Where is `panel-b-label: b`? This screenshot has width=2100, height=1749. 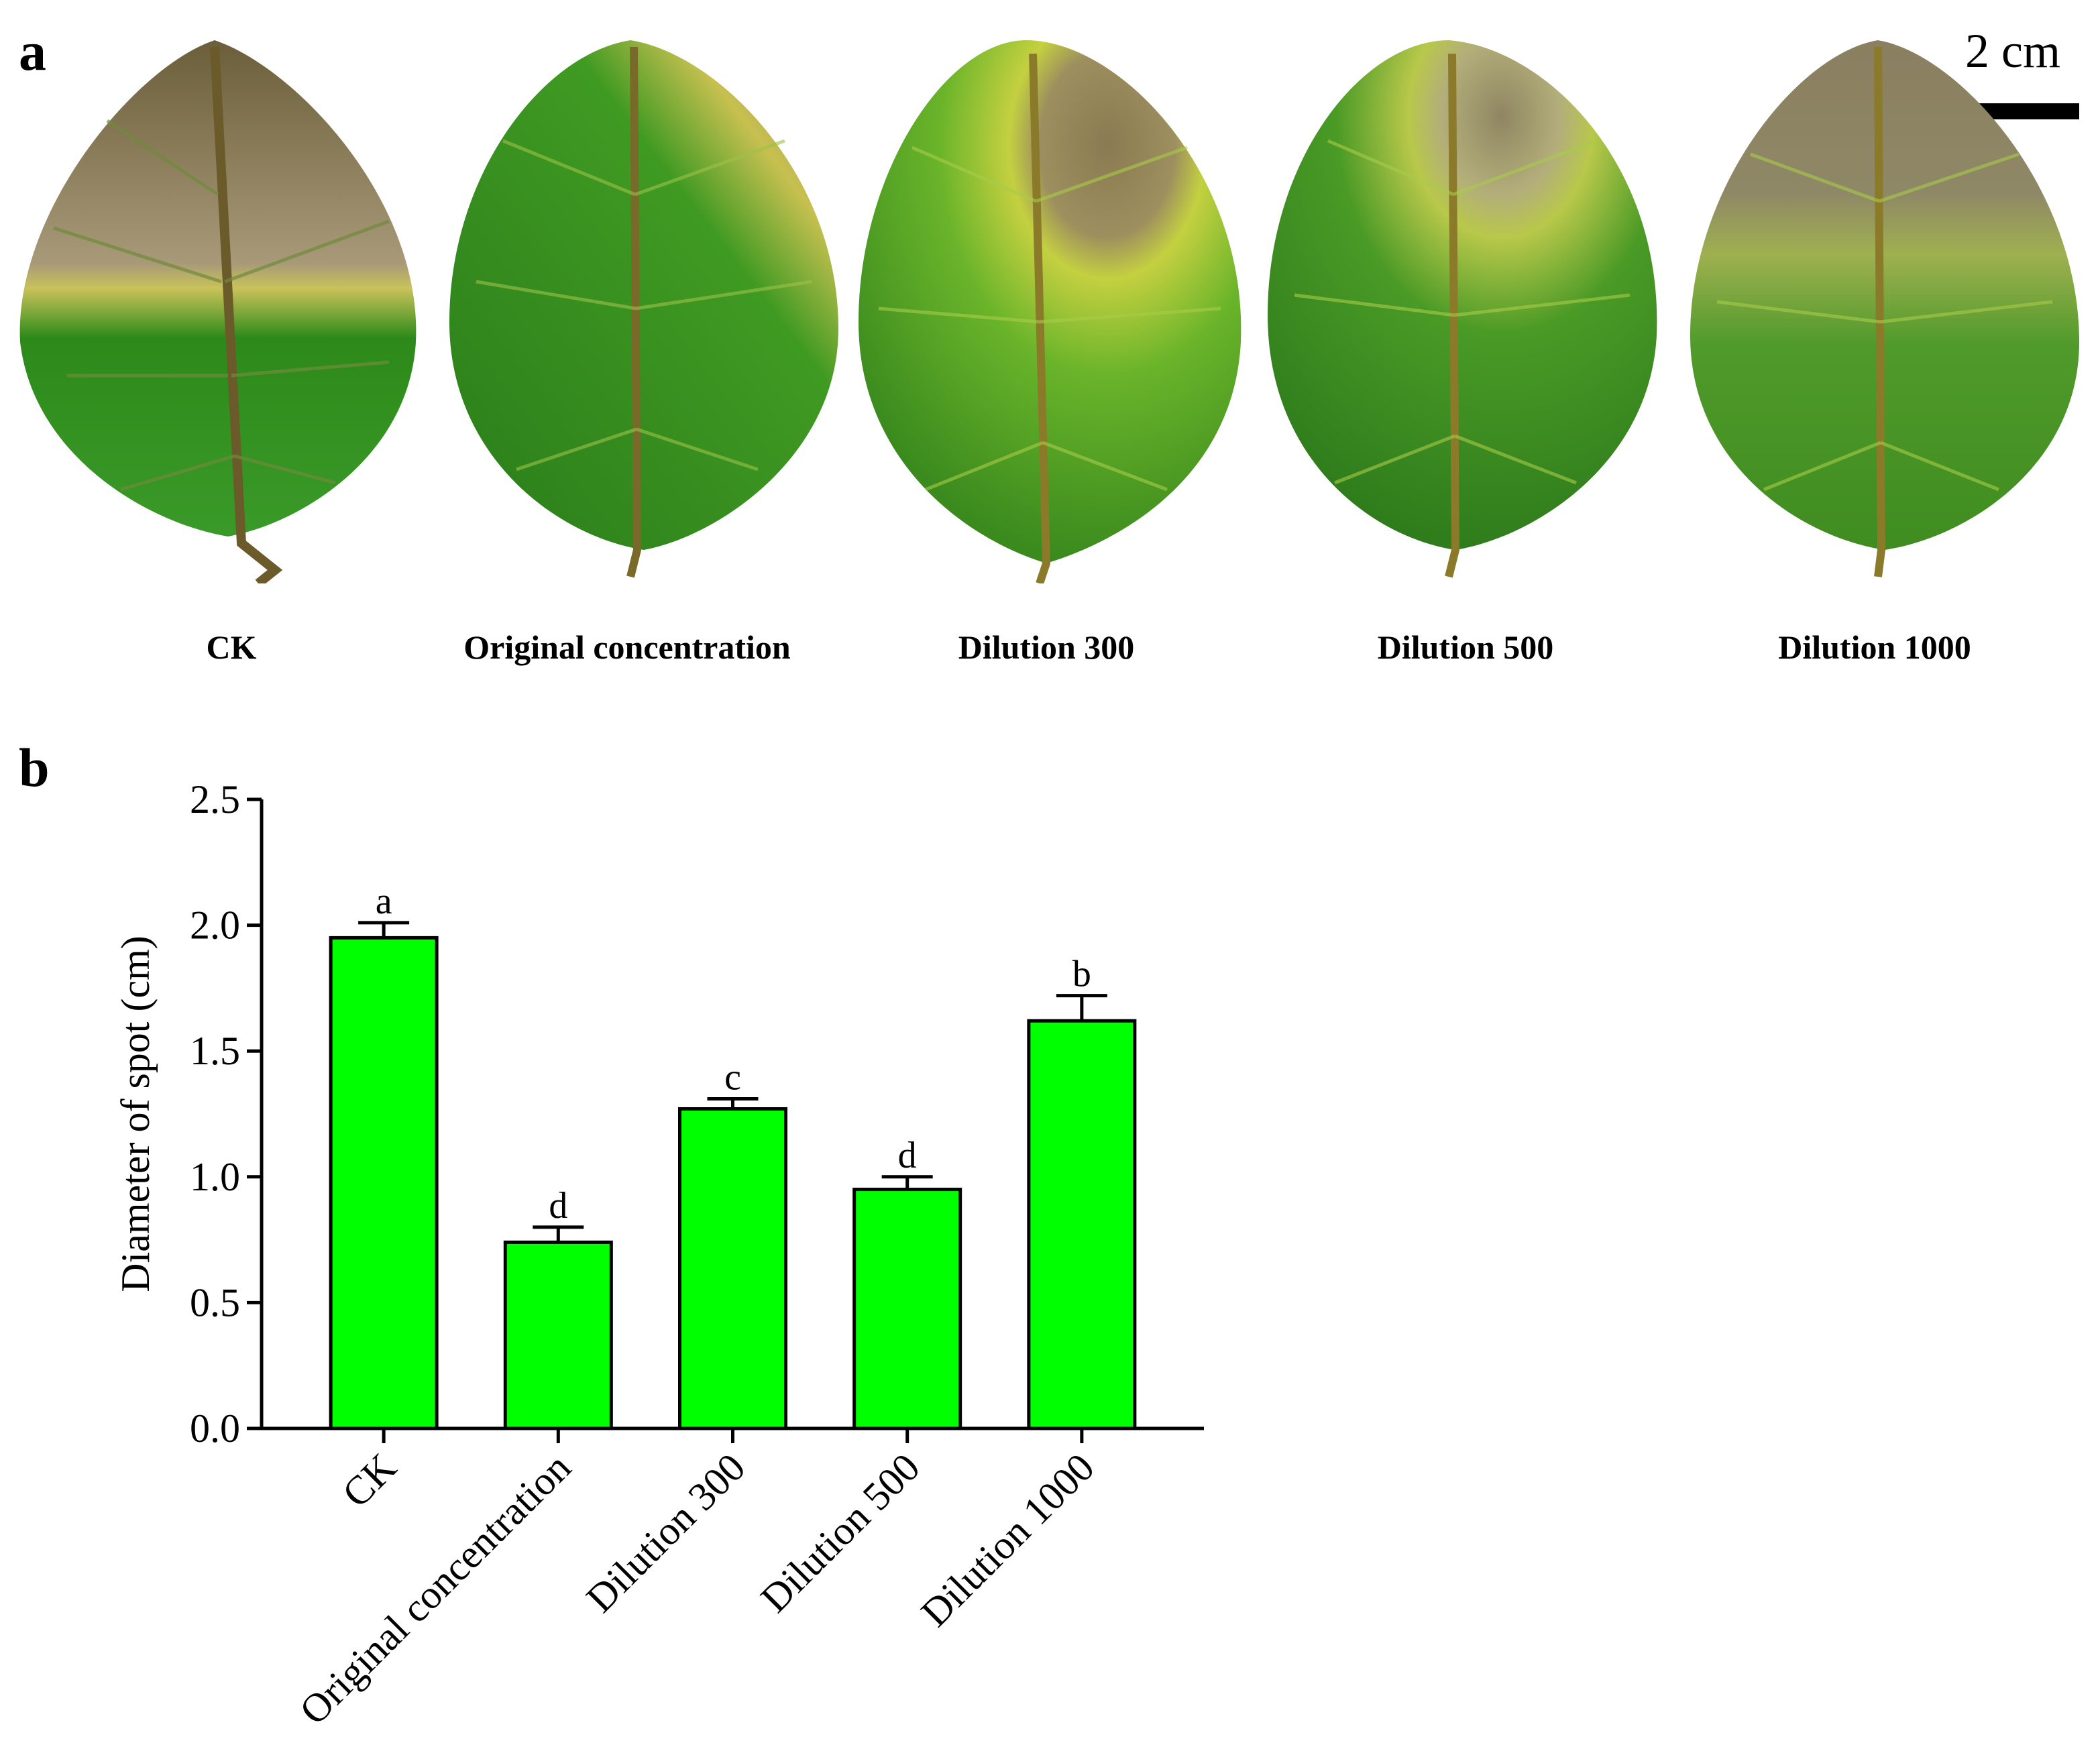 panel-b-label: b is located at coordinates (34, 767).